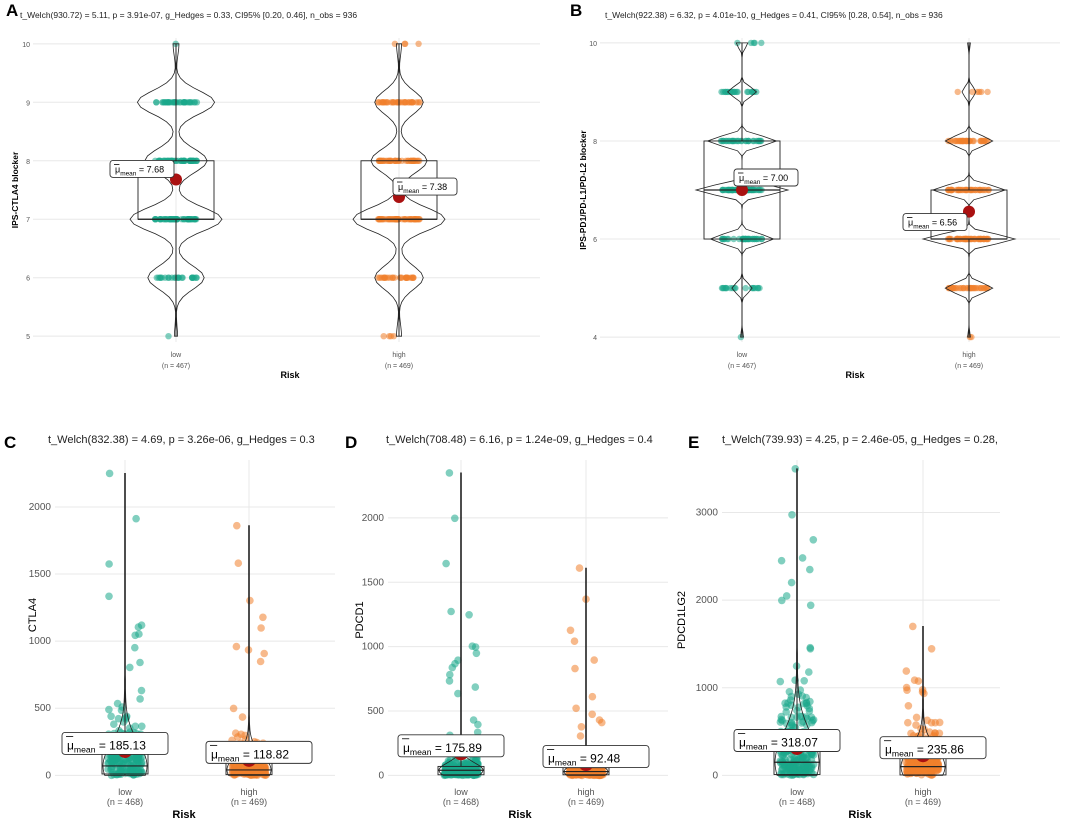  I want to click on panel-c-xtick-high: high, so click(248, 792).